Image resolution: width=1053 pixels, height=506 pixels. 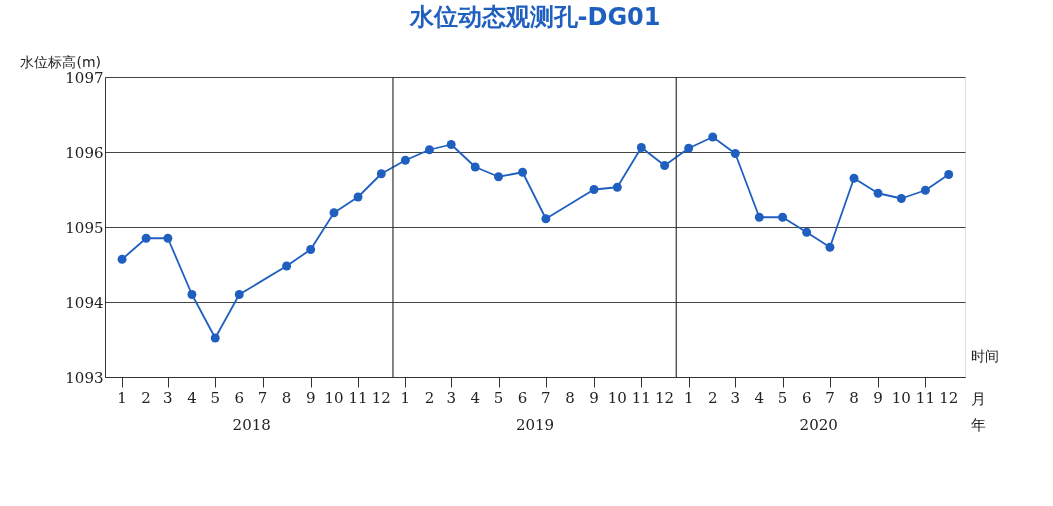 What do you see at coordinates (978, 399) in the screenshot?
I see `text: 月` at bounding box center [978, 399].